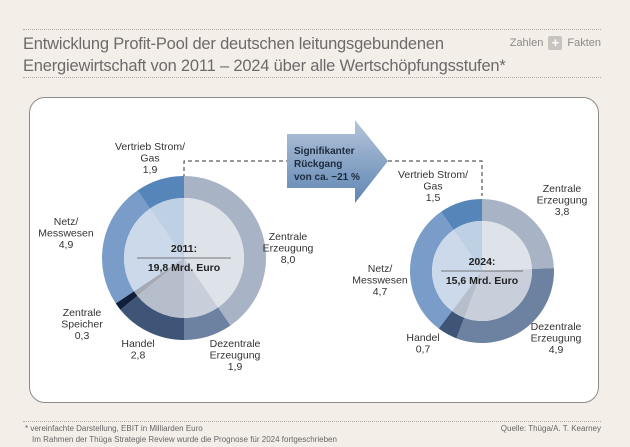 This screenshot has width=630, height=447. What do you see at coordinates (562, 200) in the screenshot?
I see `slice-label: Zentrale Erzeugung 3,8` at bounding box center [562, 200].